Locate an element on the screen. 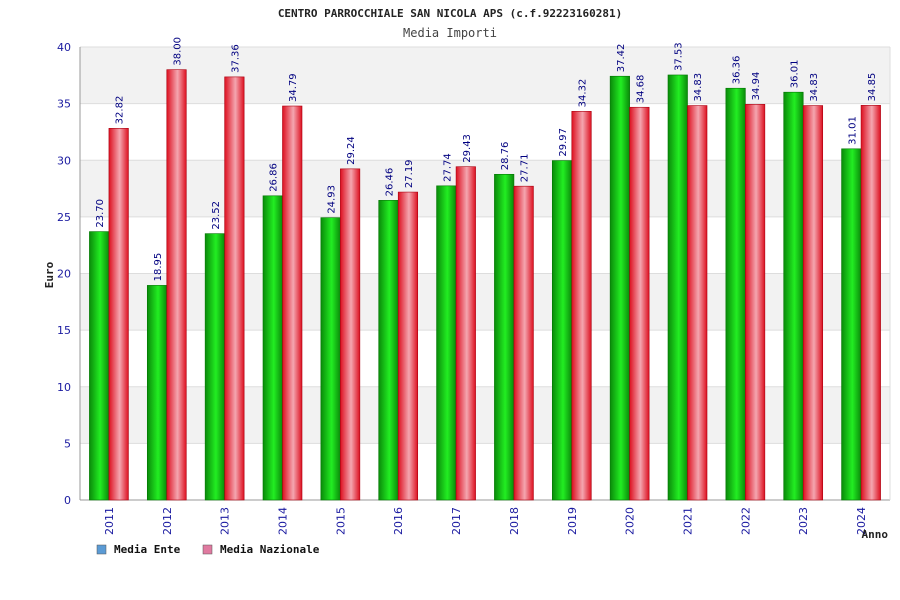  value-label: 27.19 is located at coordinates (409, 173).